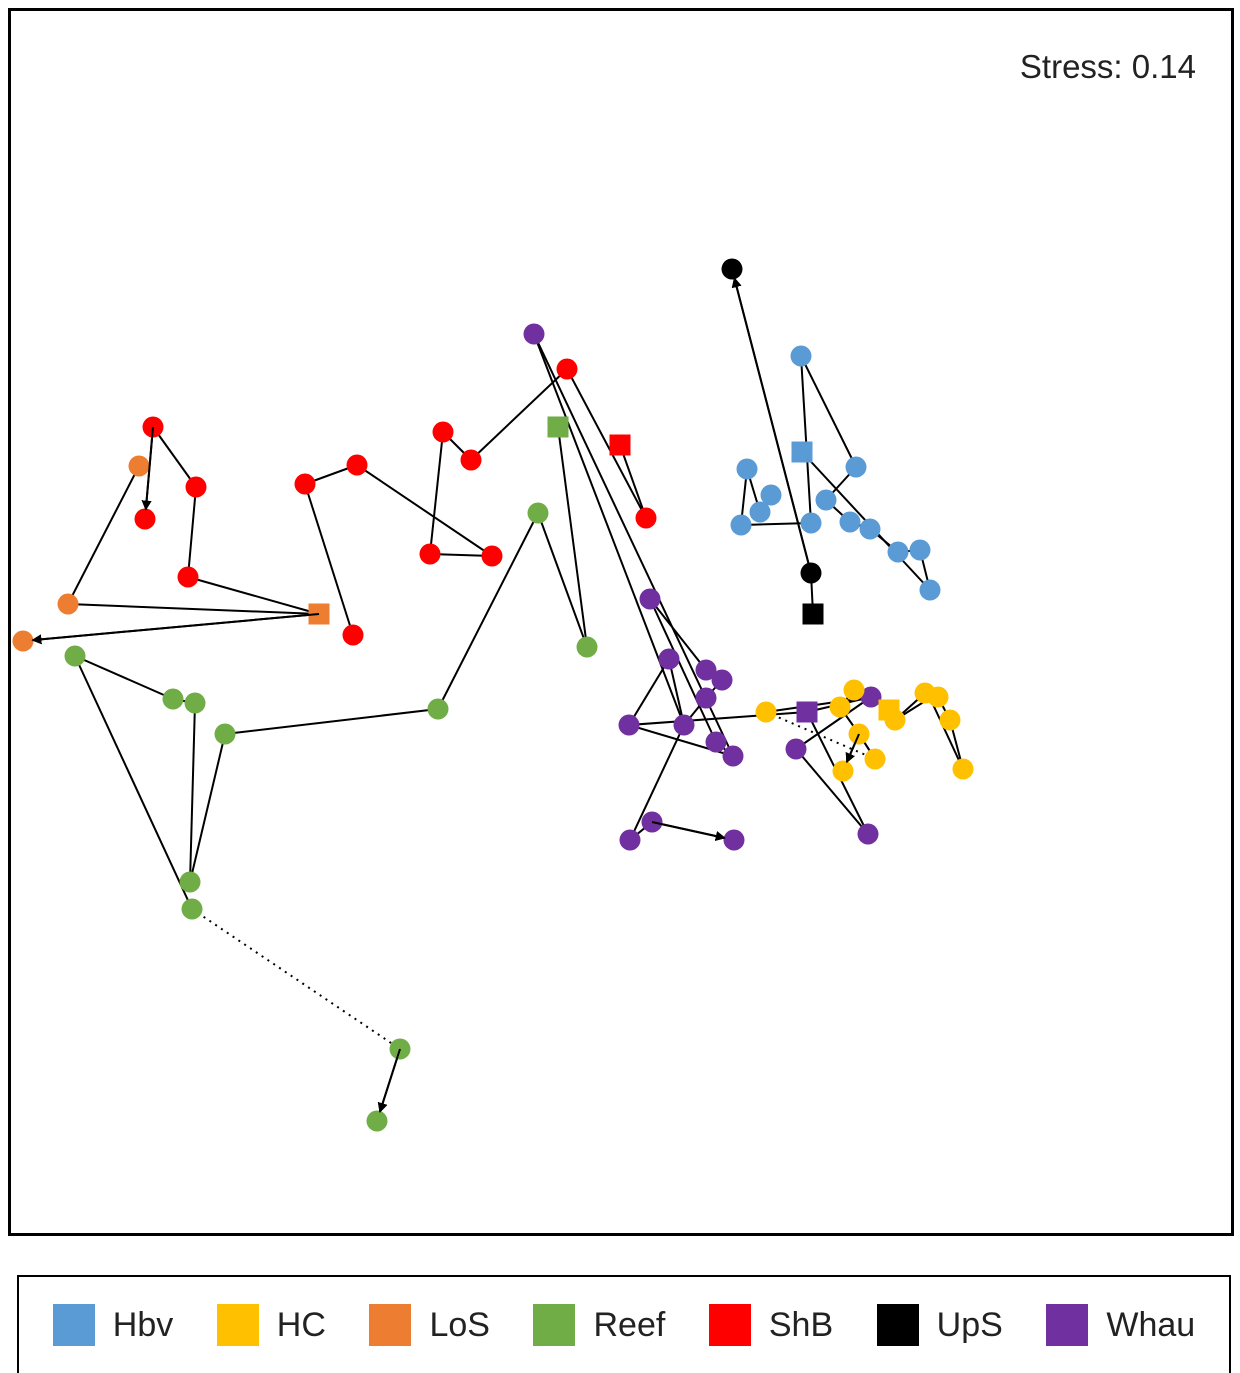  I want to click on trajectory-segment-ups, so click(771, 425).